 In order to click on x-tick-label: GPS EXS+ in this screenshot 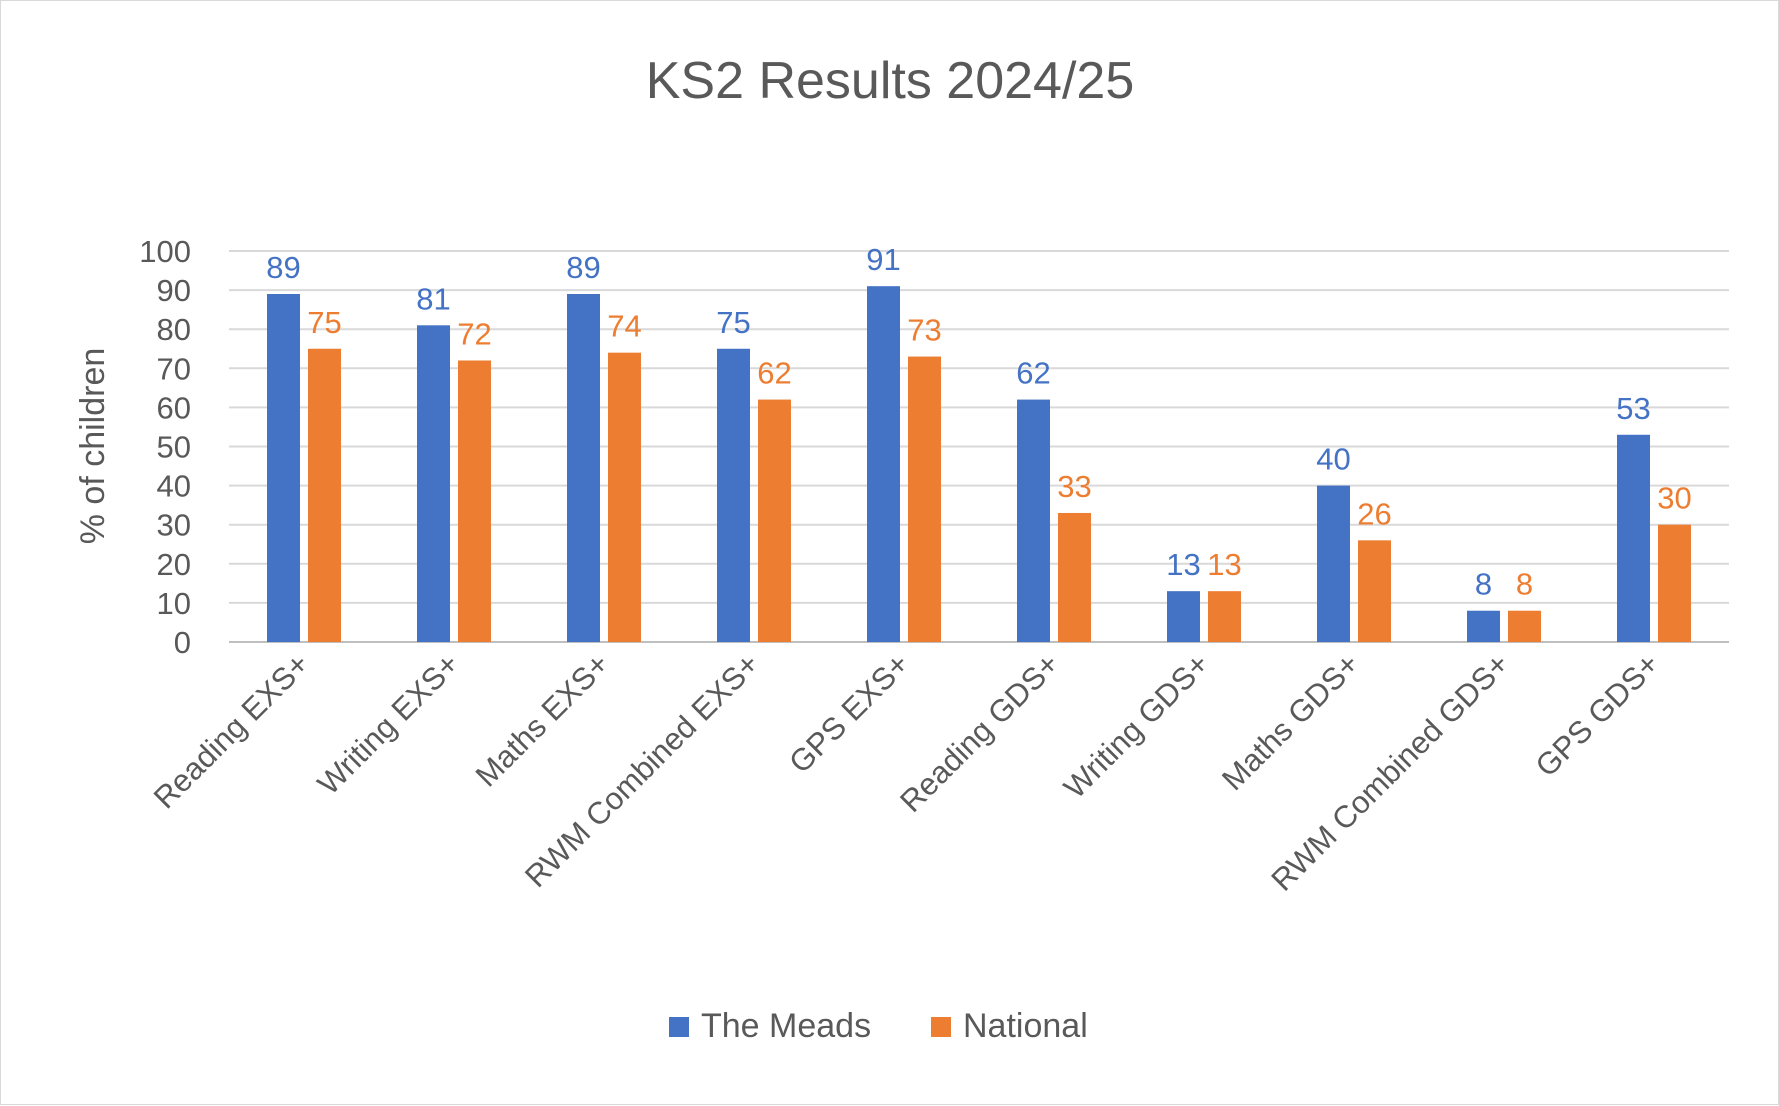, I will do `click(849, 713)`.